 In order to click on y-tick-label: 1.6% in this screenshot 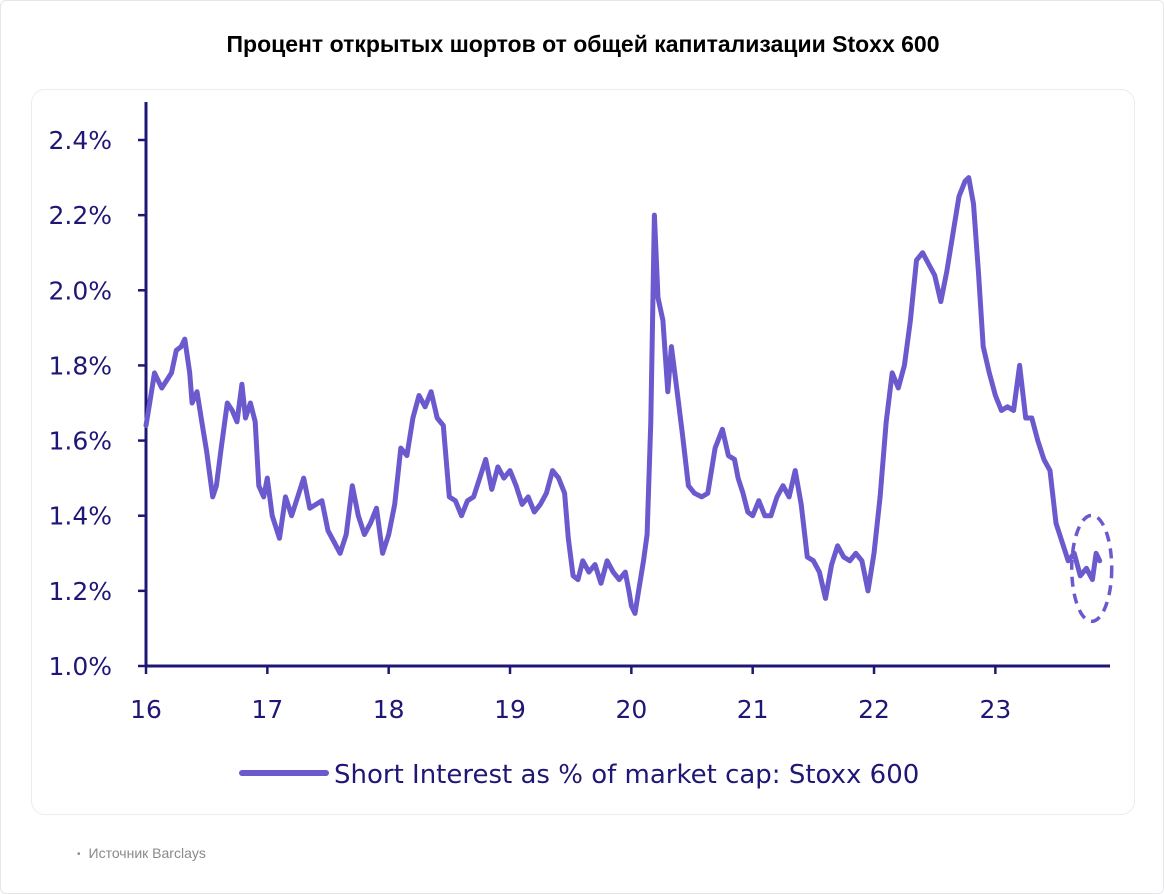, I will do `click(80, 441)`.